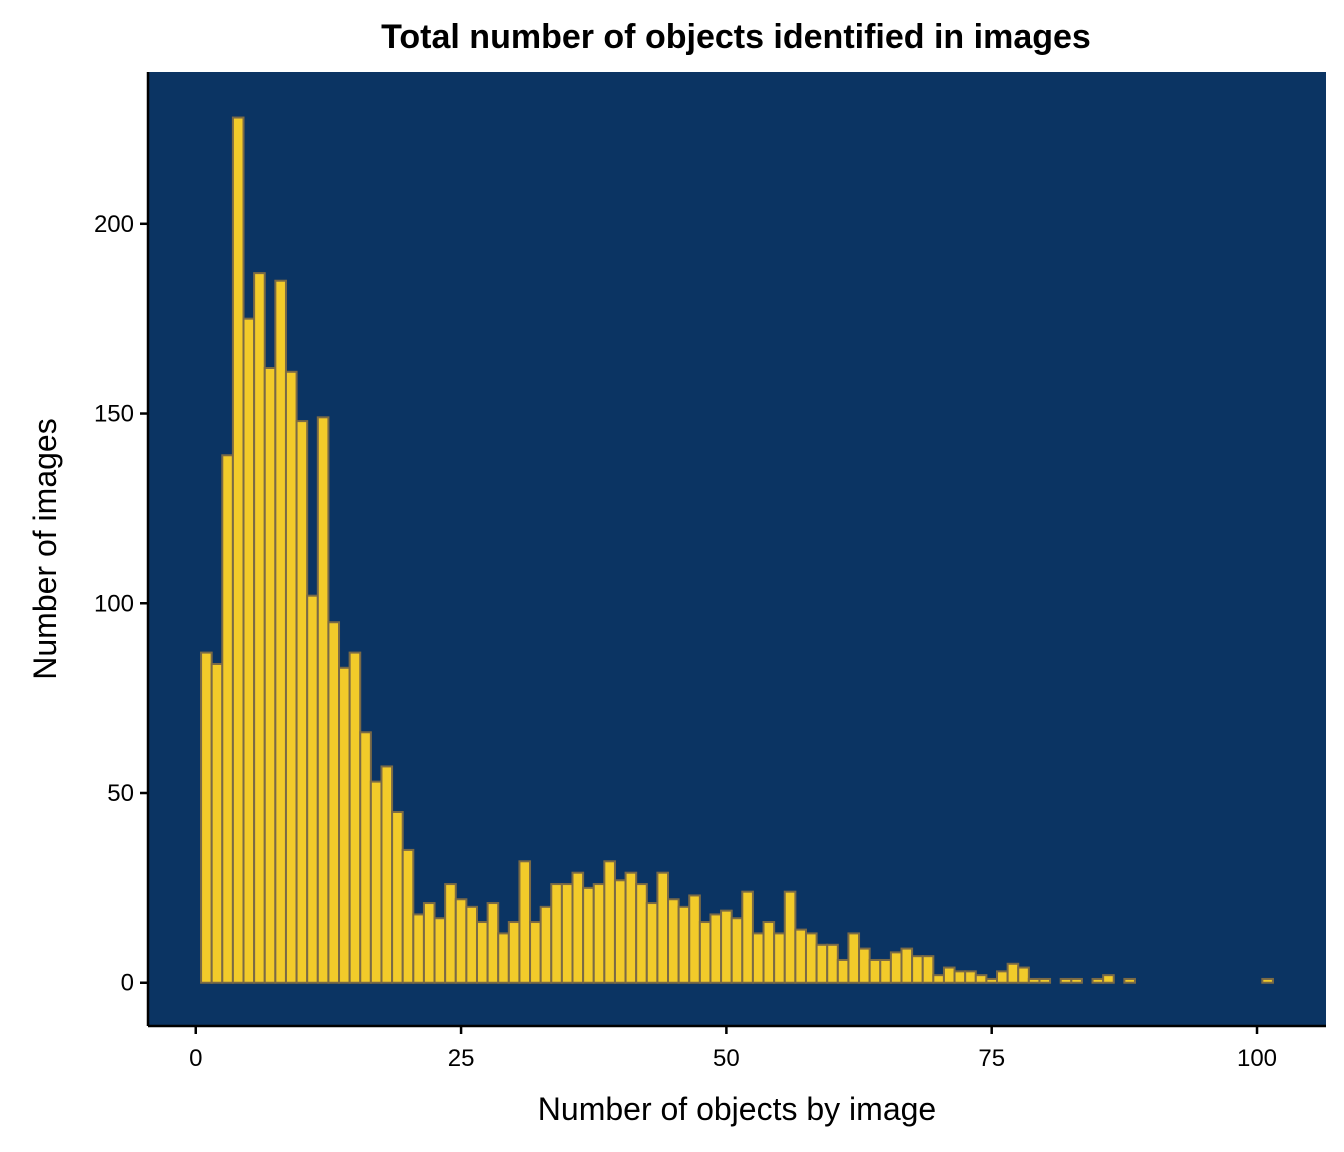  What do you see at coordinates (1257, 1058) in the screenshot?
I see `x-tick-label: 100` at bounding box center [1257, 1058].